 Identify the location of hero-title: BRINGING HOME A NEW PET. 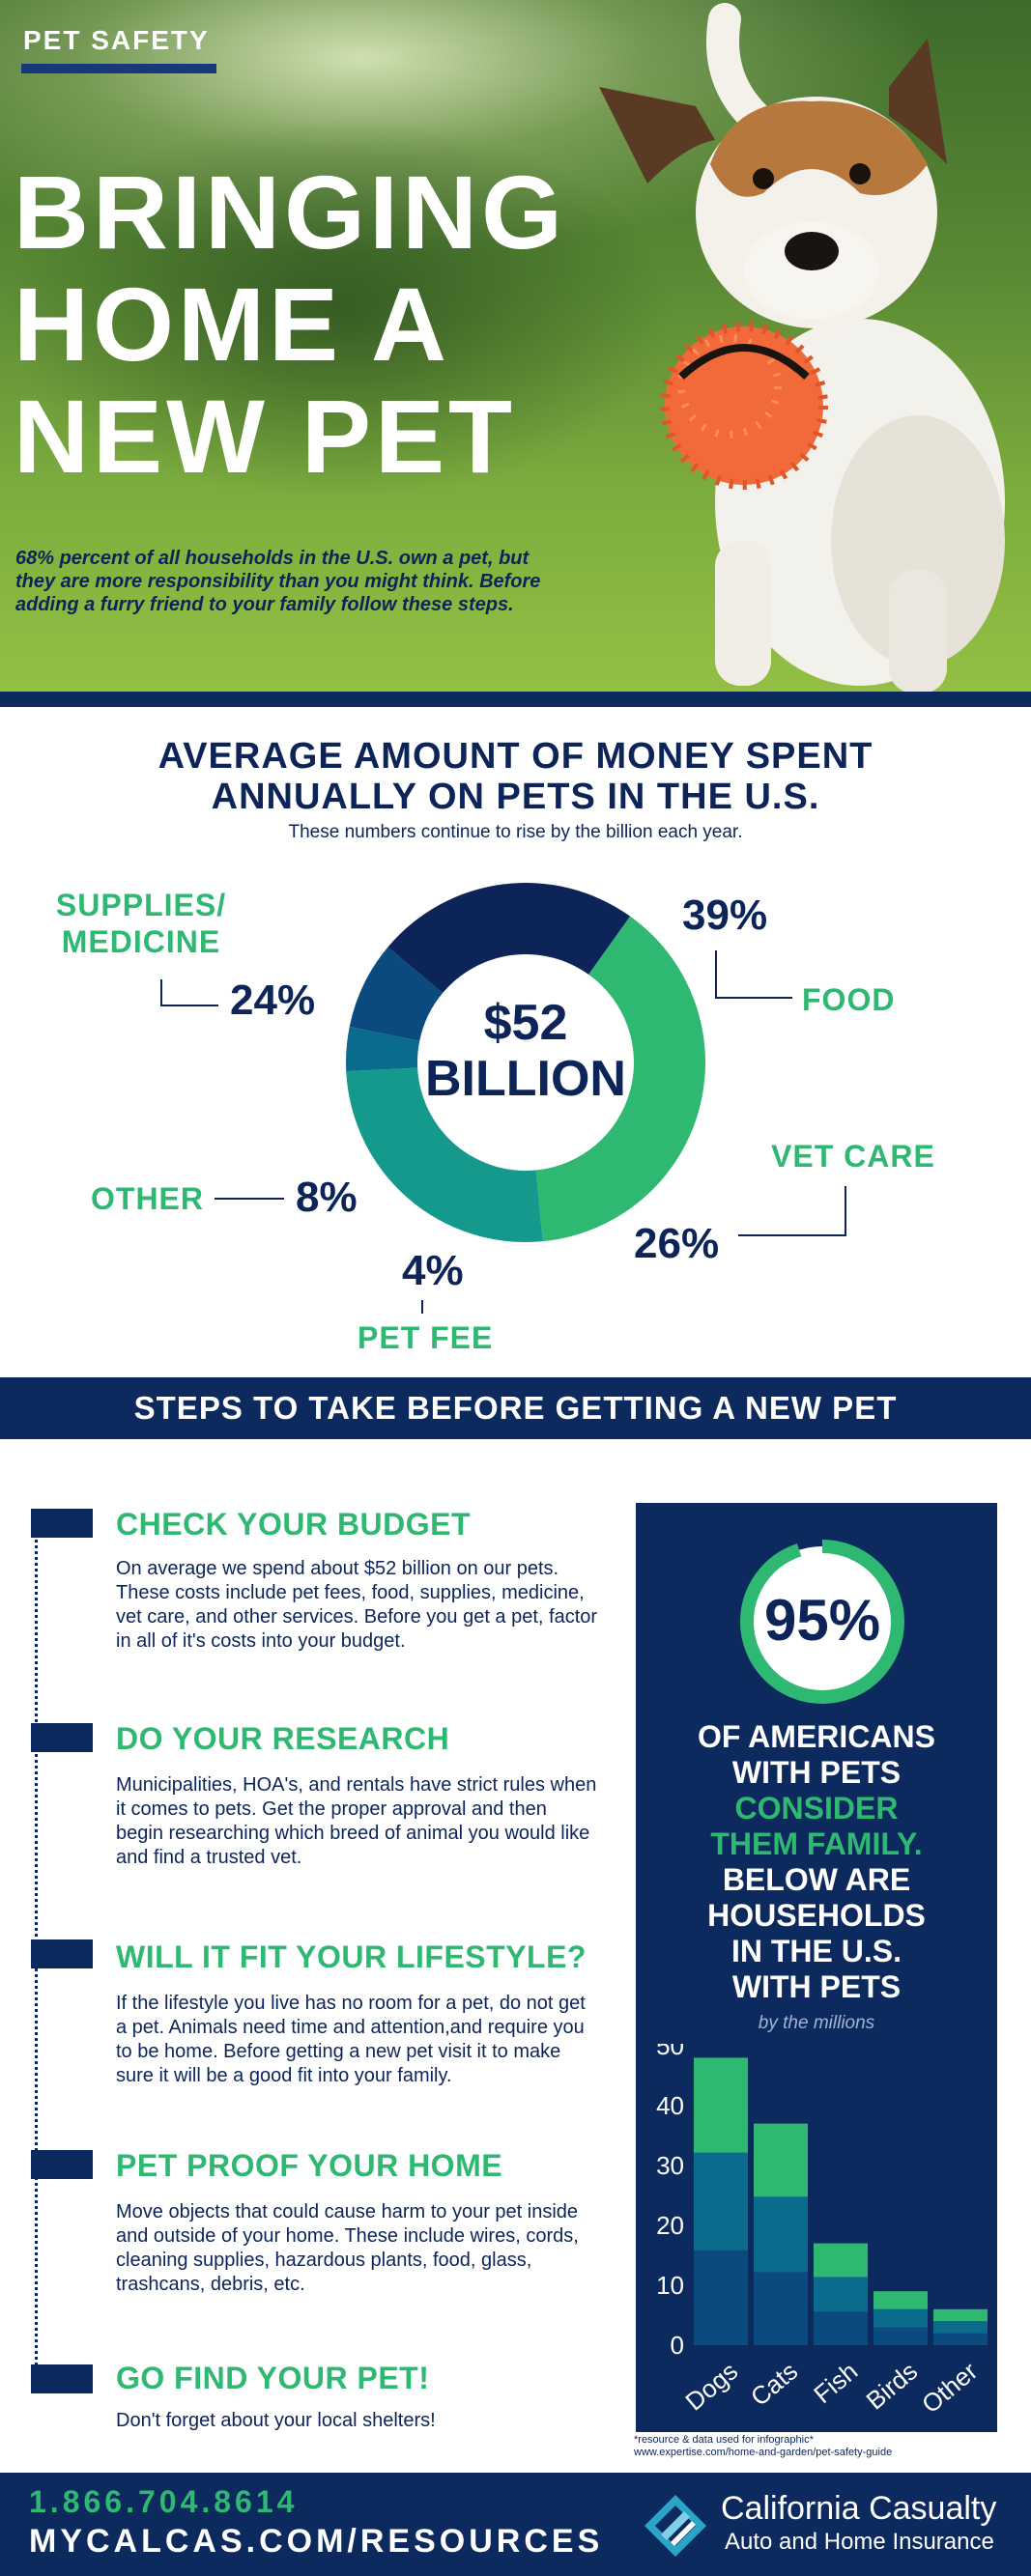
(290, 324).